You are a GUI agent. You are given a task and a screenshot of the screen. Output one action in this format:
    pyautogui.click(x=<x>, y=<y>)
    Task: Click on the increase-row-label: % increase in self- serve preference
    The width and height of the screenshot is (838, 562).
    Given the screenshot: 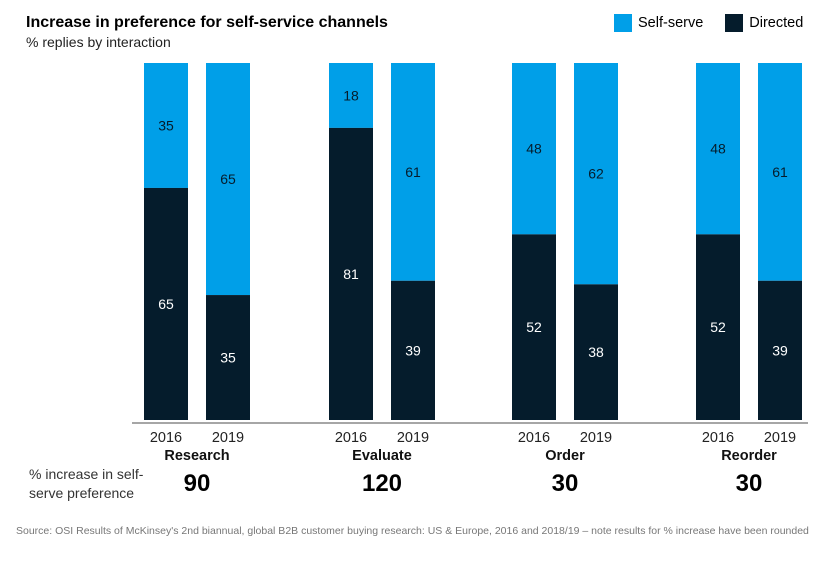 What is the action you would take?
    pyautogui.click(x=94, y=484)
    